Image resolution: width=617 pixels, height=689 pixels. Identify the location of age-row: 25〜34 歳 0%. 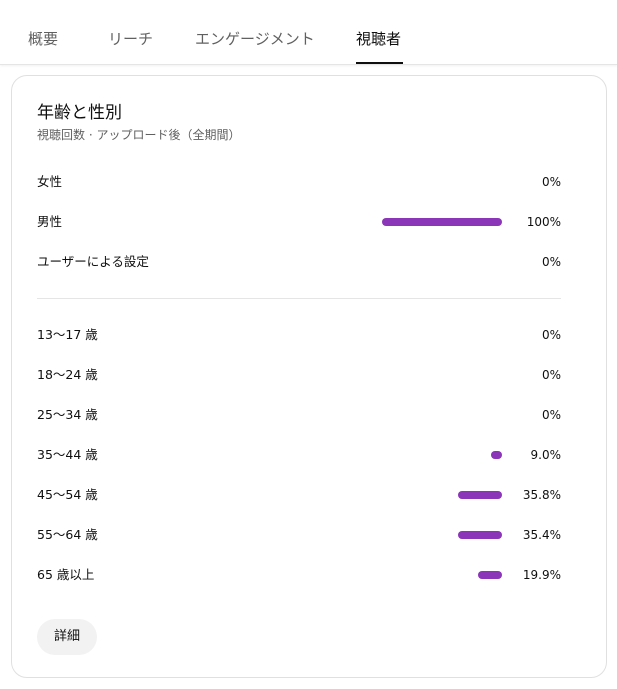
(299, 415).